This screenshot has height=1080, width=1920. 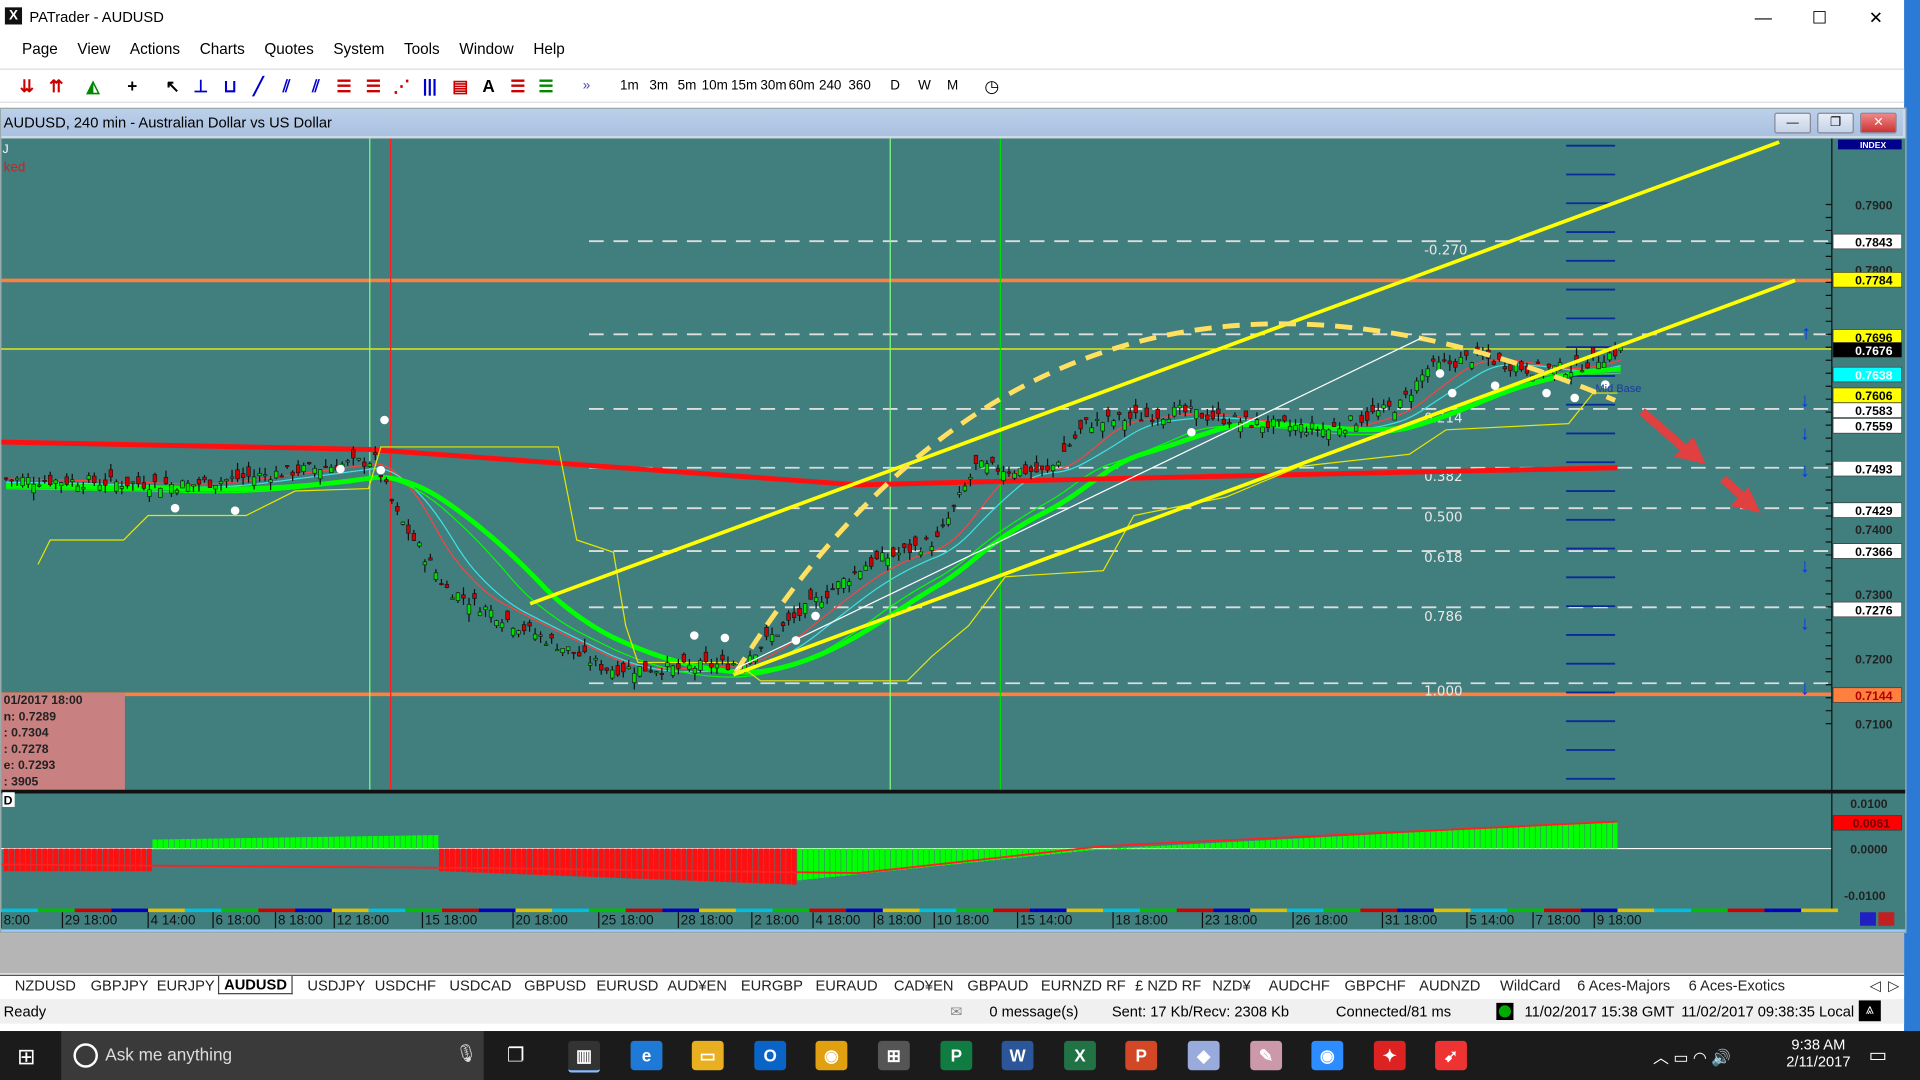 What do you see at coordinates (26, 1056) in the screenshot?
I see `windows-start-icon: ⊞` at bounding box center [26, 1056].